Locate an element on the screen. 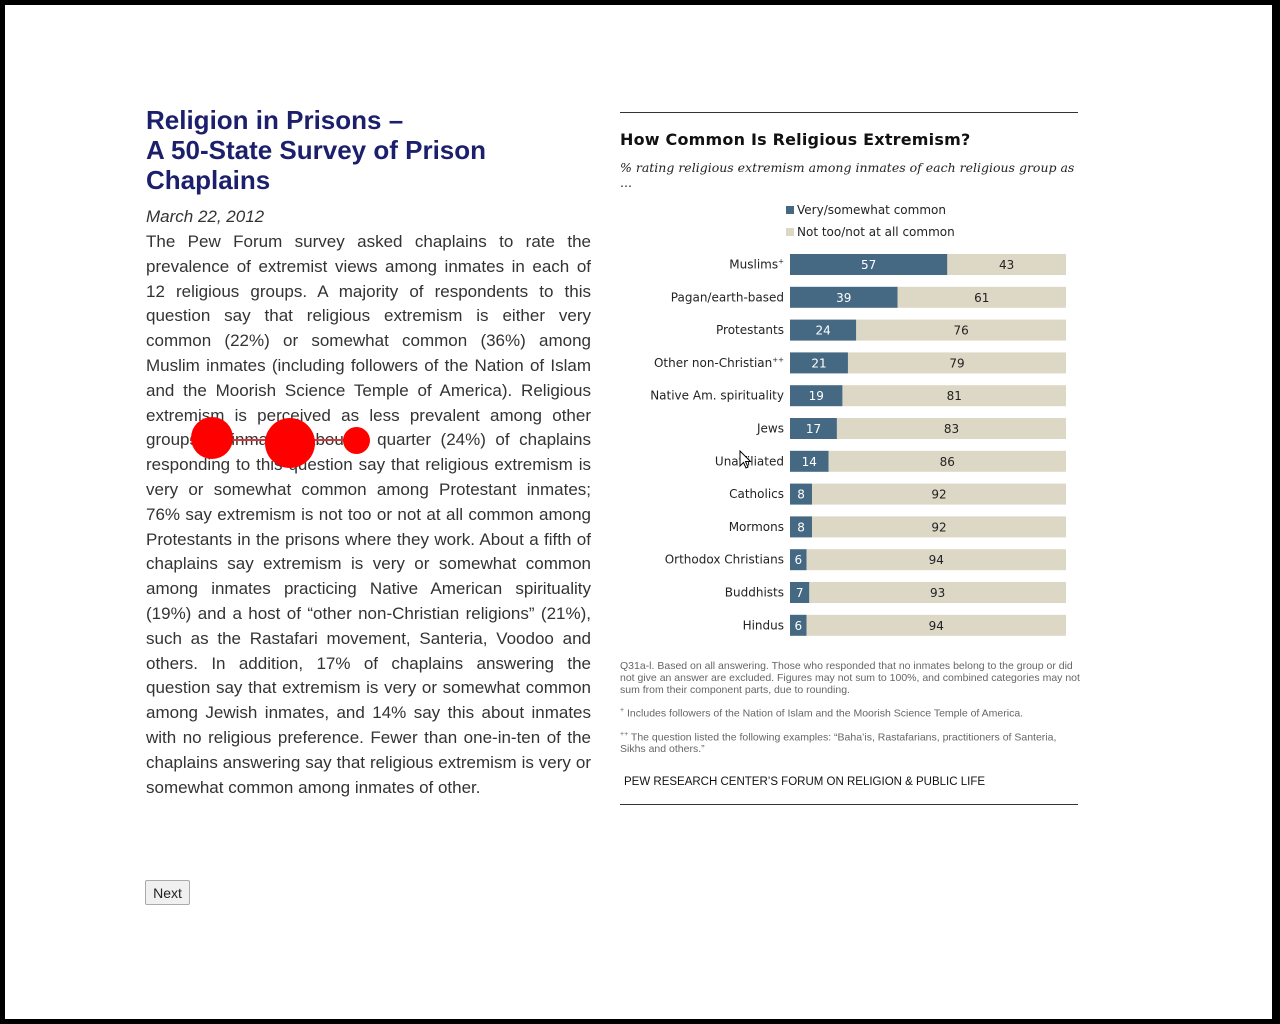 The width and height of the screenshot is (1280, 1024). title-line-1: Religion in Prisons – is located at coordinates (275, 120).